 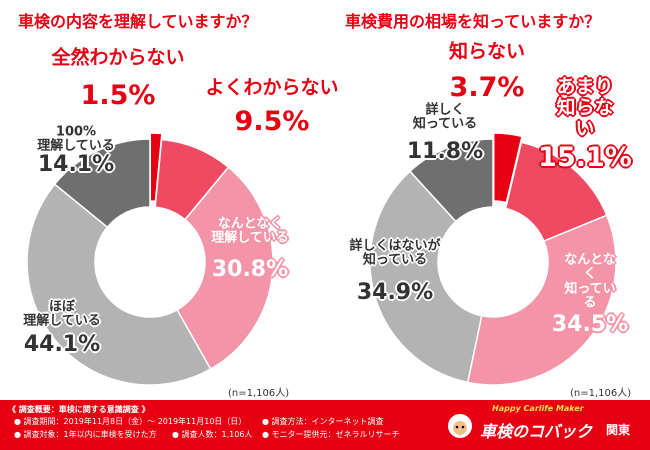 I want to click on slice-label: よくわからない, so click(x=272, y=87).